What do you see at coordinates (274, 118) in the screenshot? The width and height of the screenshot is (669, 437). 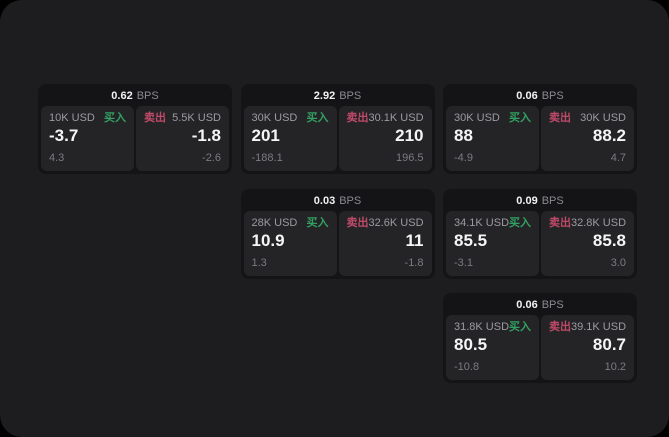 I see `buy-amount-label: 30K USD` at bounding box center [274, 118].